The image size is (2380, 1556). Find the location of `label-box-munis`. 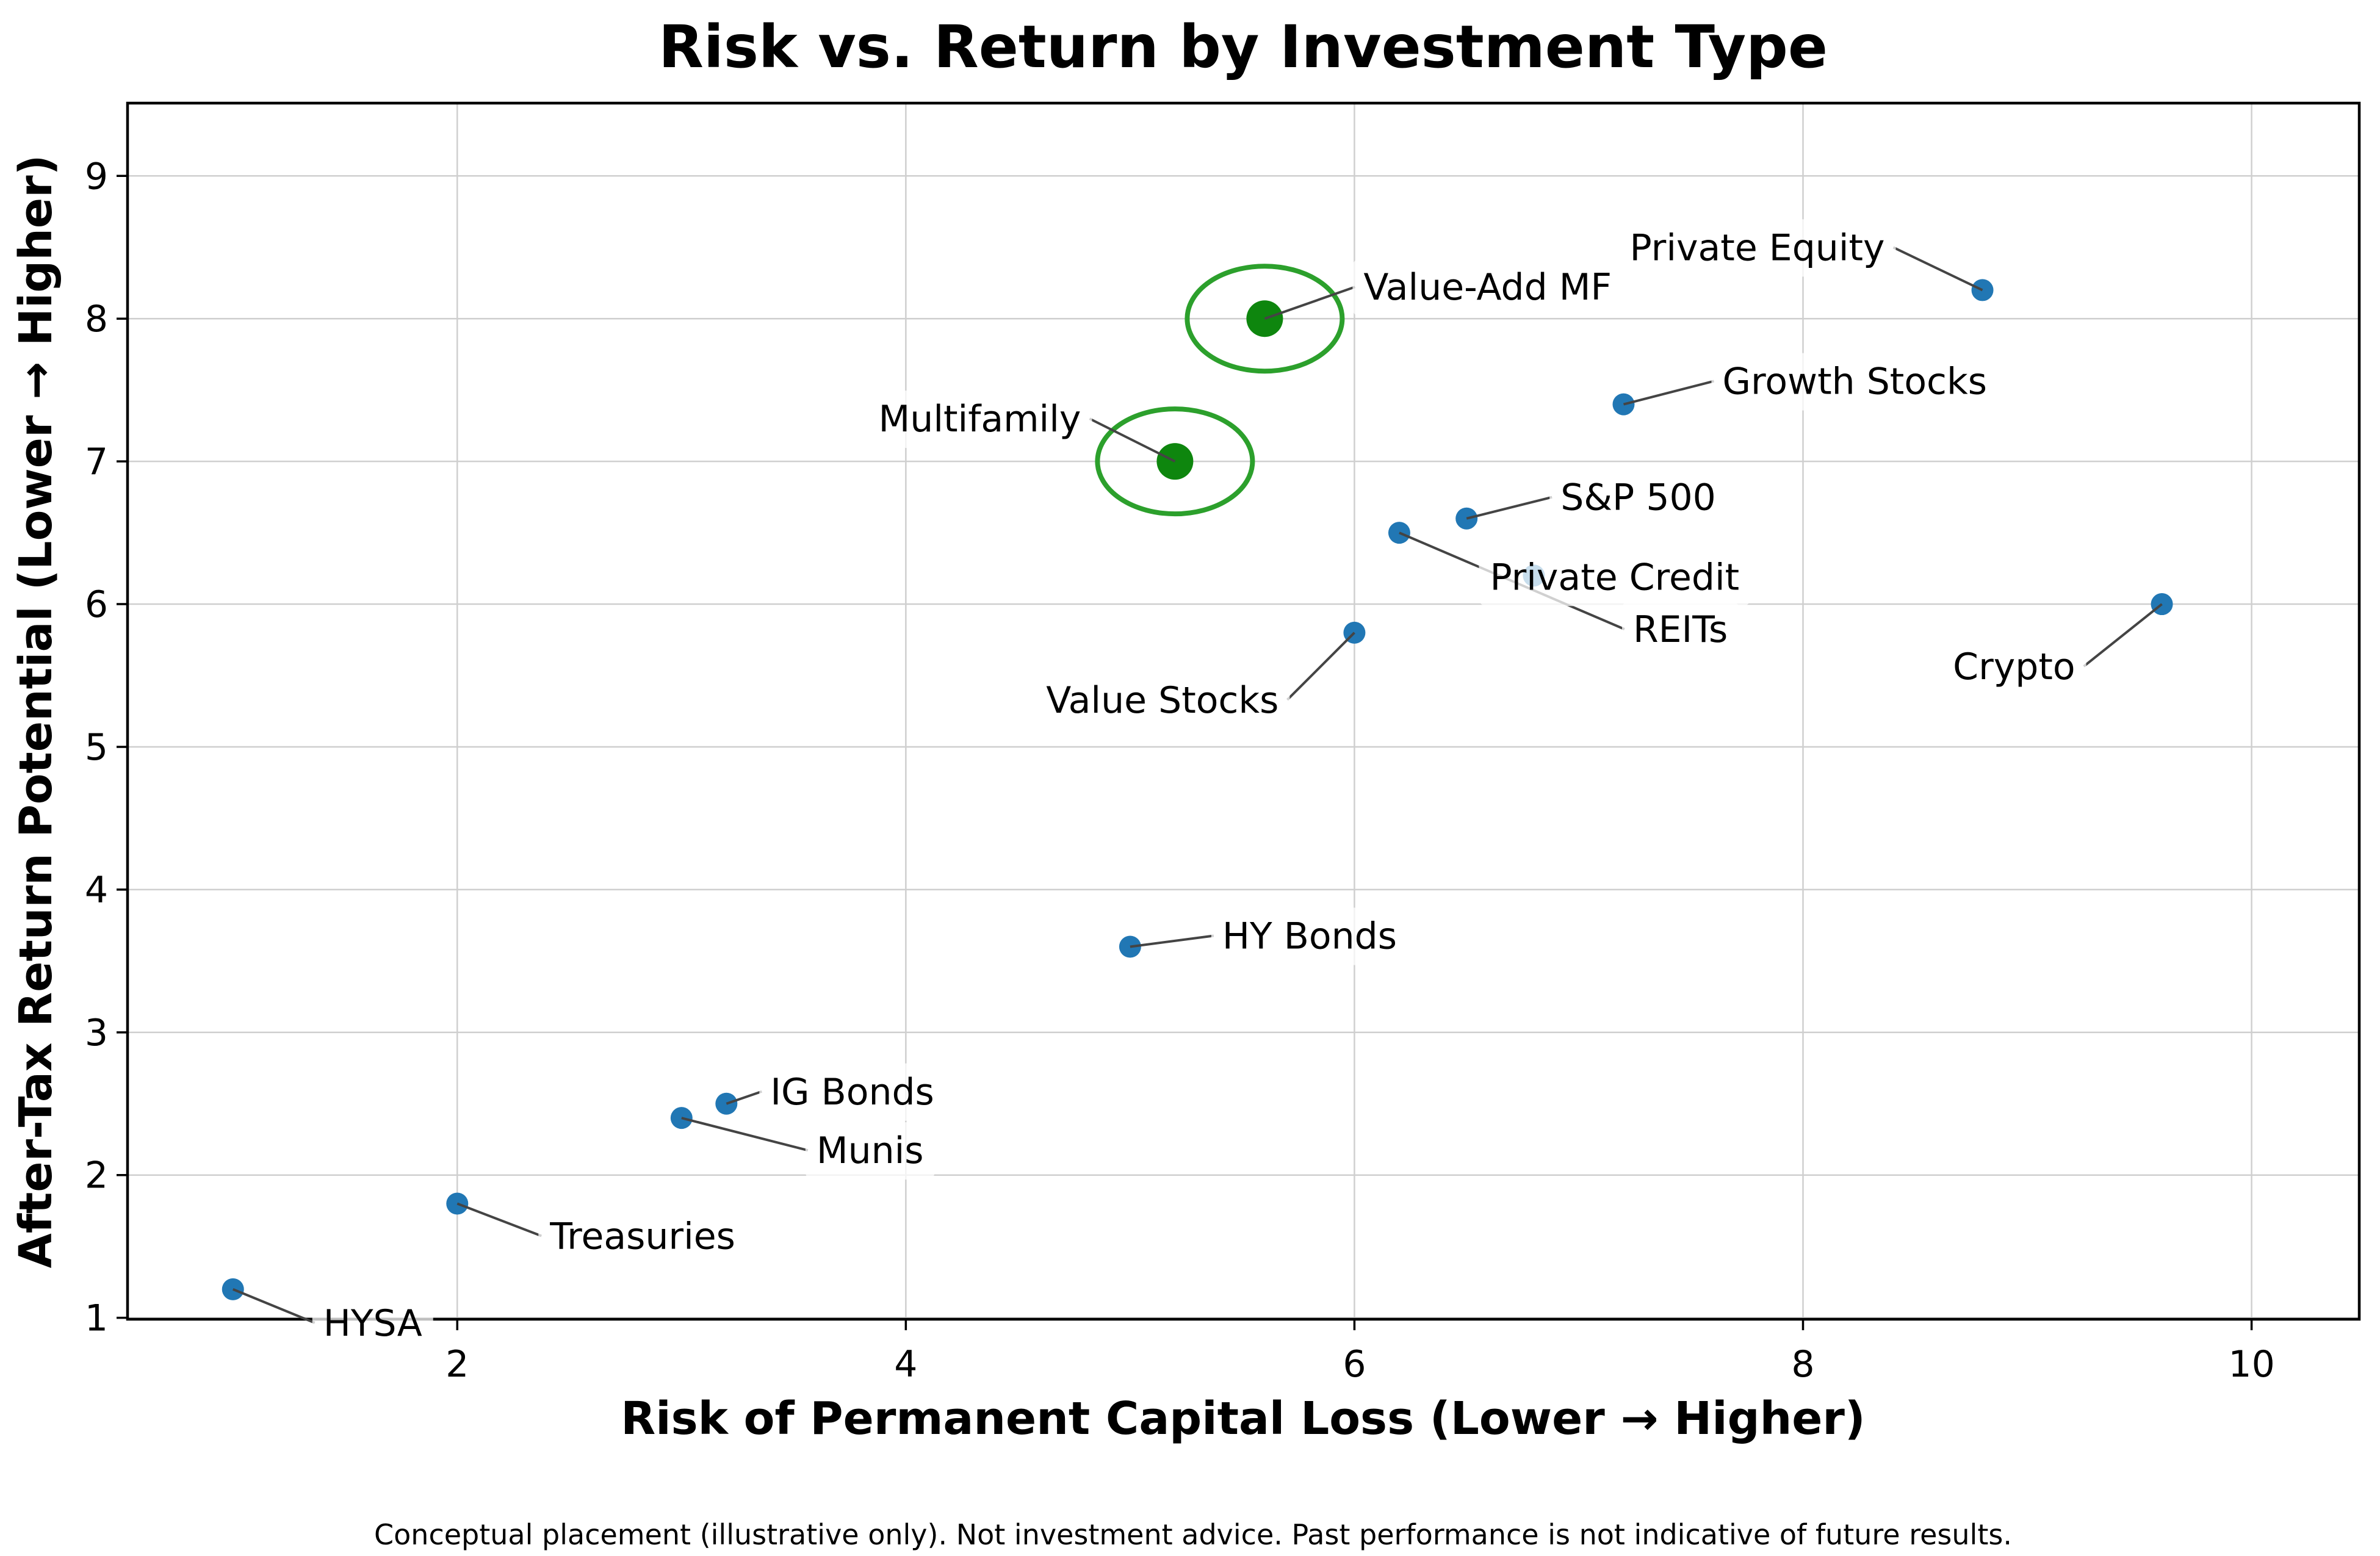

label-box-munis is located at coordinates (870, 1151).